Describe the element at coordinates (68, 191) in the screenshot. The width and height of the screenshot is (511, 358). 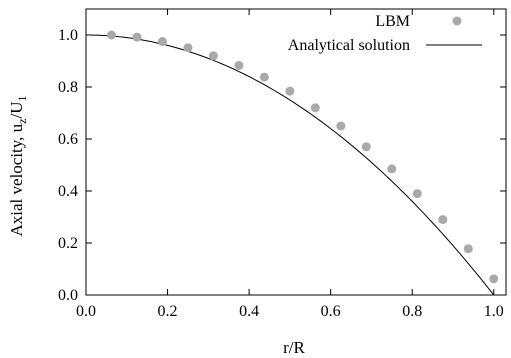
I see `y-tick-label: 0.4` at that location.